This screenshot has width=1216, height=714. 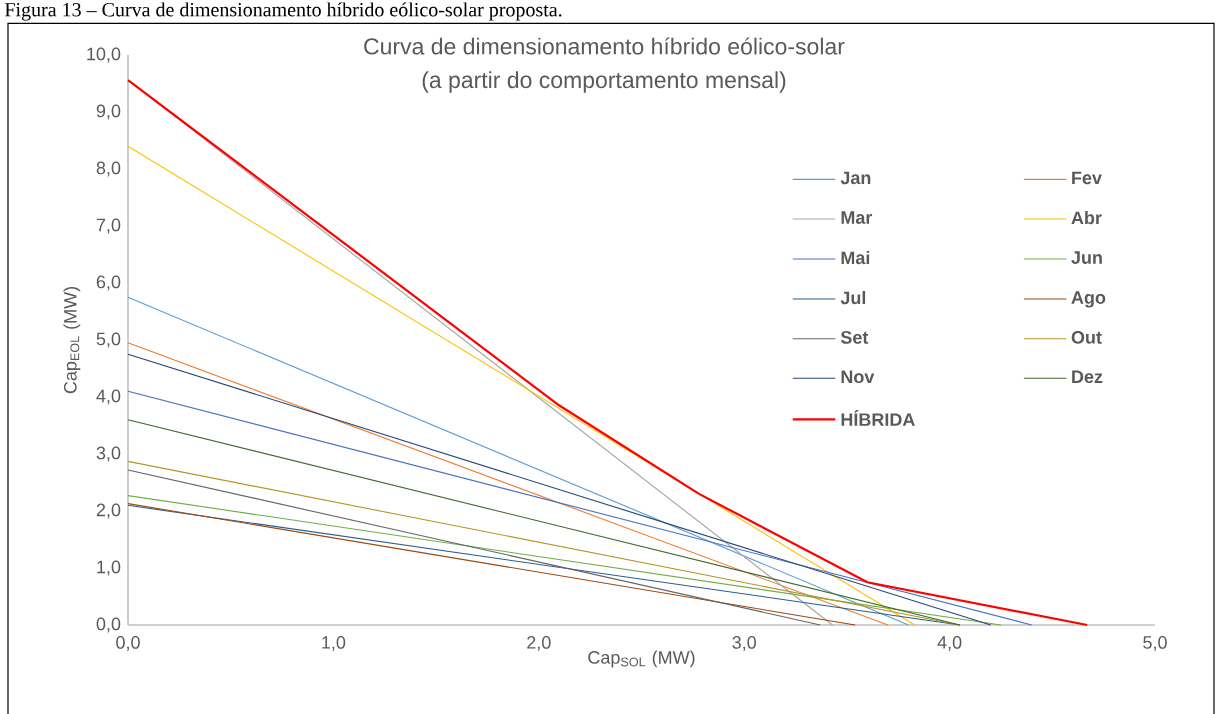 I want to click on legend-label: Out, so click(x=1086, y=337).